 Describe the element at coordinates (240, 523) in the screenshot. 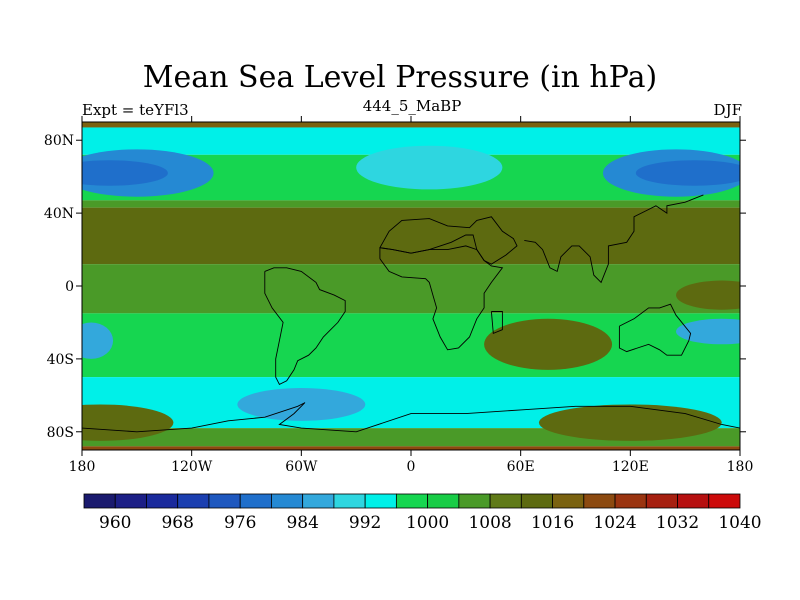

I see `colorbar-label-976: 976` at that location.